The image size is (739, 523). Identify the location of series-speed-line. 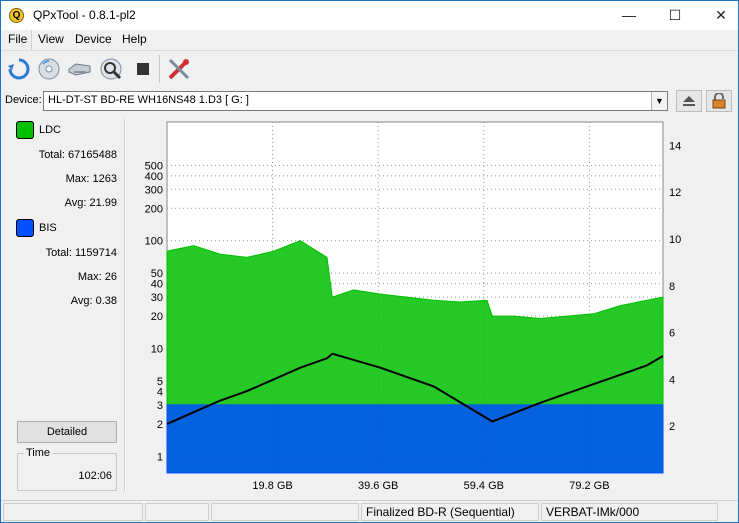
(415, 388).